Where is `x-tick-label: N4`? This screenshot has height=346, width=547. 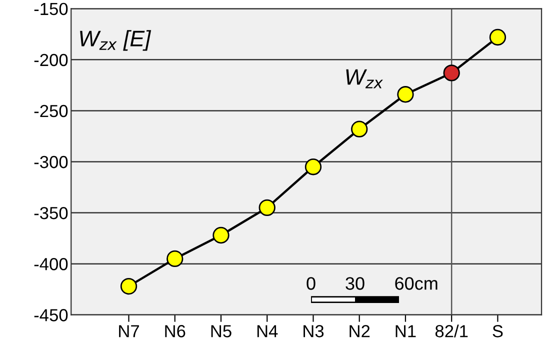
x-tick-label: N4 is located at coordinates (267, 331).